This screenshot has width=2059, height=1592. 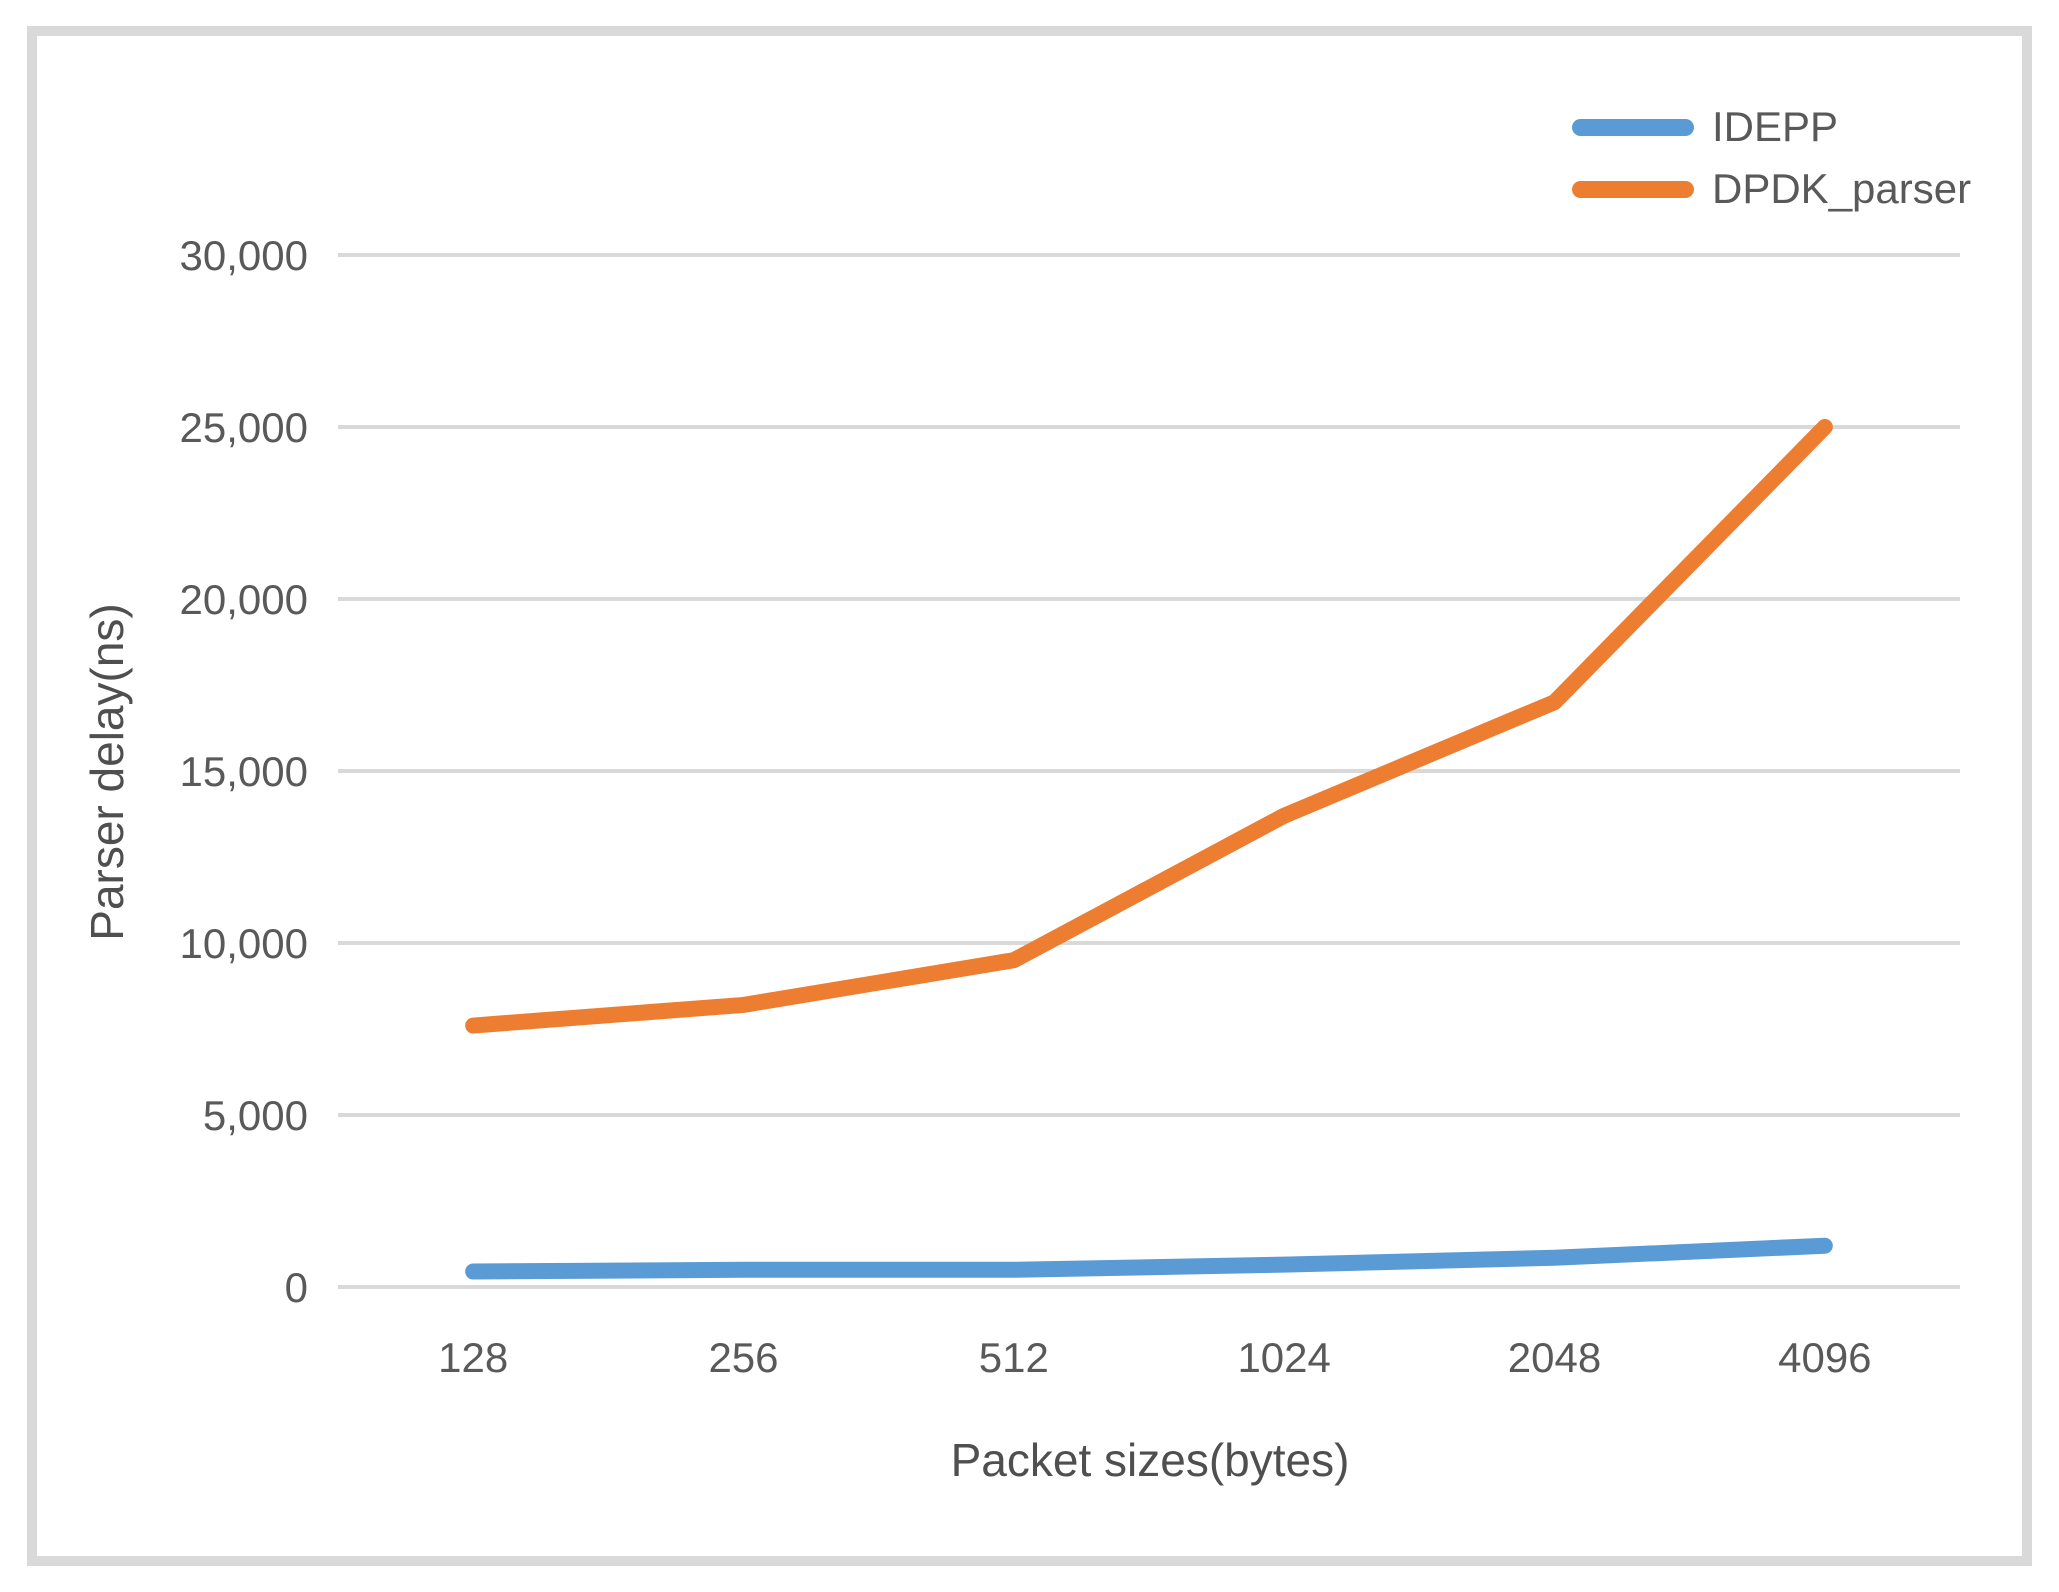 I want to click on legend-label-idepp: IDEPP, so click(x=1775, y=126).